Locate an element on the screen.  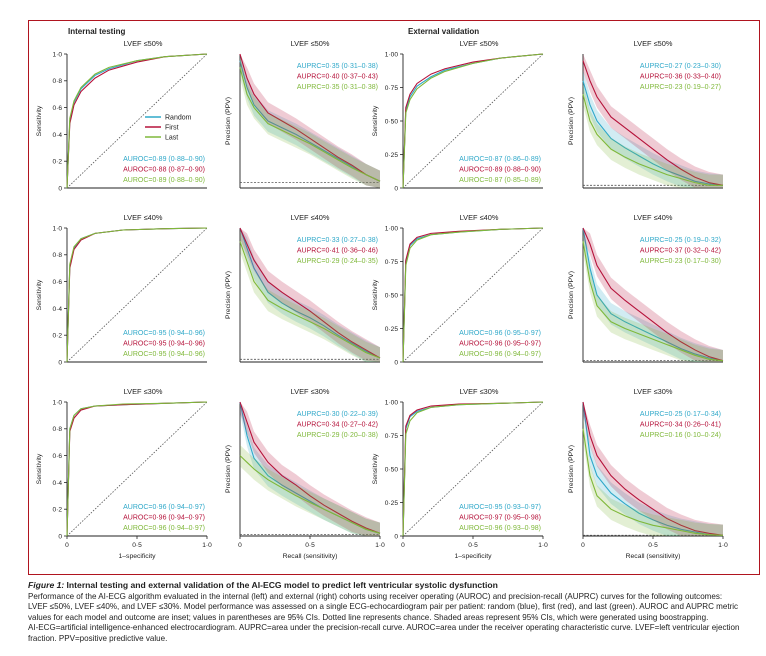
y-tick-label: 1·00 is located at coordinates (392, 54).